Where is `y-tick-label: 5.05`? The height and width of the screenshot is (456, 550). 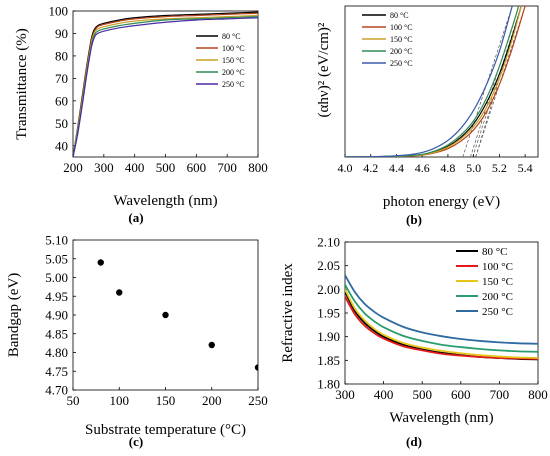 y-tick-label: 5.05 is located at coordinates (56, 258).